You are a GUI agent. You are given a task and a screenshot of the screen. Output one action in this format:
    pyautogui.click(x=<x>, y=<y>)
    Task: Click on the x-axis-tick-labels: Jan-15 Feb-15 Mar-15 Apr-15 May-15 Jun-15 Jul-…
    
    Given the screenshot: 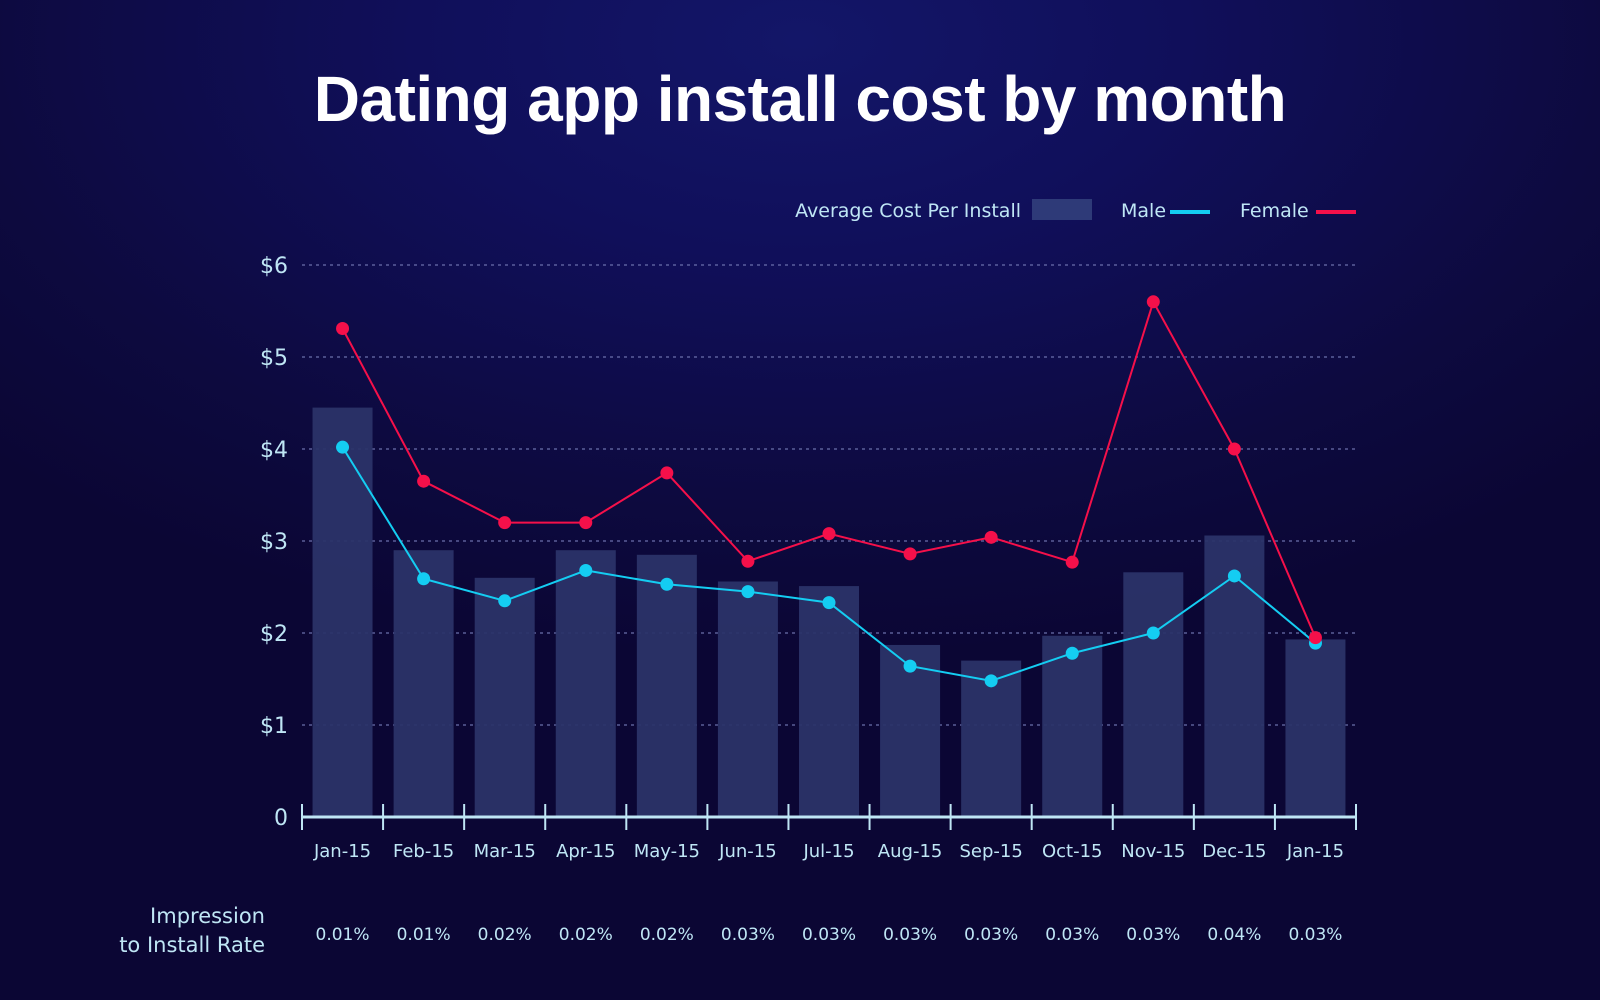 What is the action you would take?
    pyautogui.click(x=828, y=851)
    